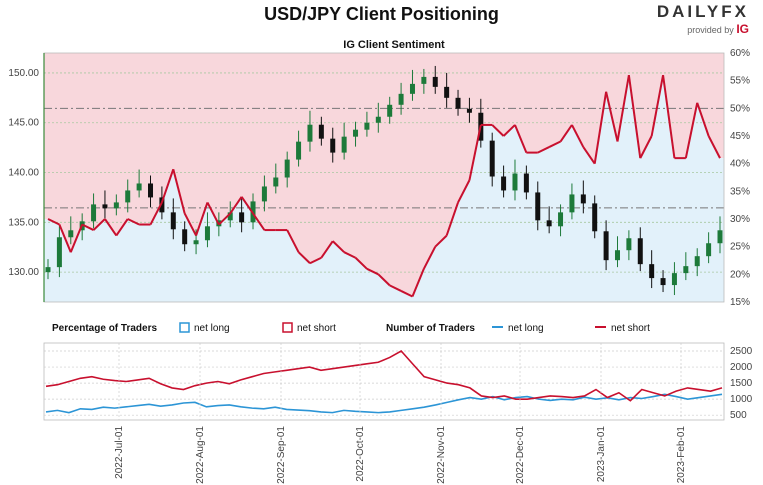 This screenshot has height=485, width=763. Describe the element at coordinates (718, 29) in the screenshot. I see `provider-note: provided by IG` at that location.